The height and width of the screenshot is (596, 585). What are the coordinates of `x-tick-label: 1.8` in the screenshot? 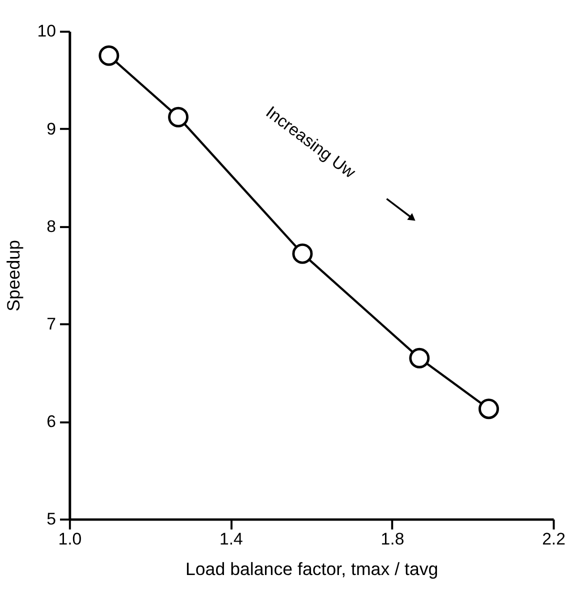 It's located at (392, 538).